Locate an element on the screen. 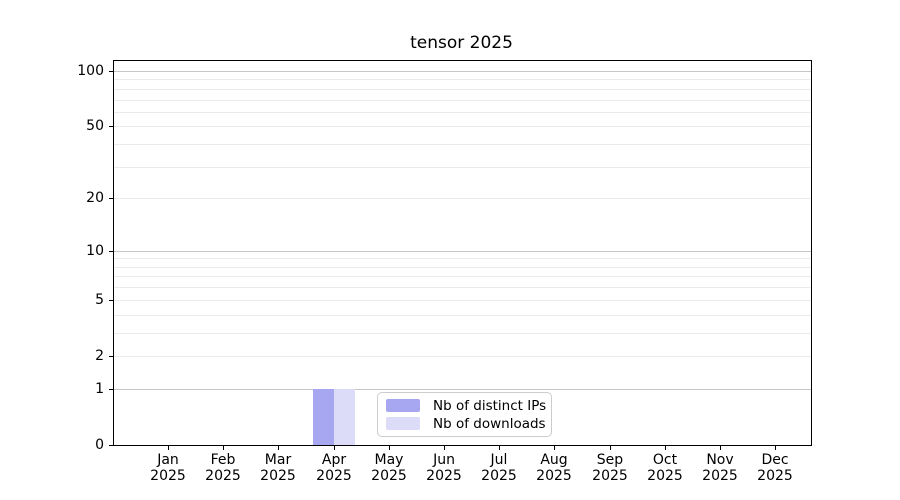 This screenshot has height=500, width=900. x-tick-label: Feb 2025 is located at coordinates (223, 468).